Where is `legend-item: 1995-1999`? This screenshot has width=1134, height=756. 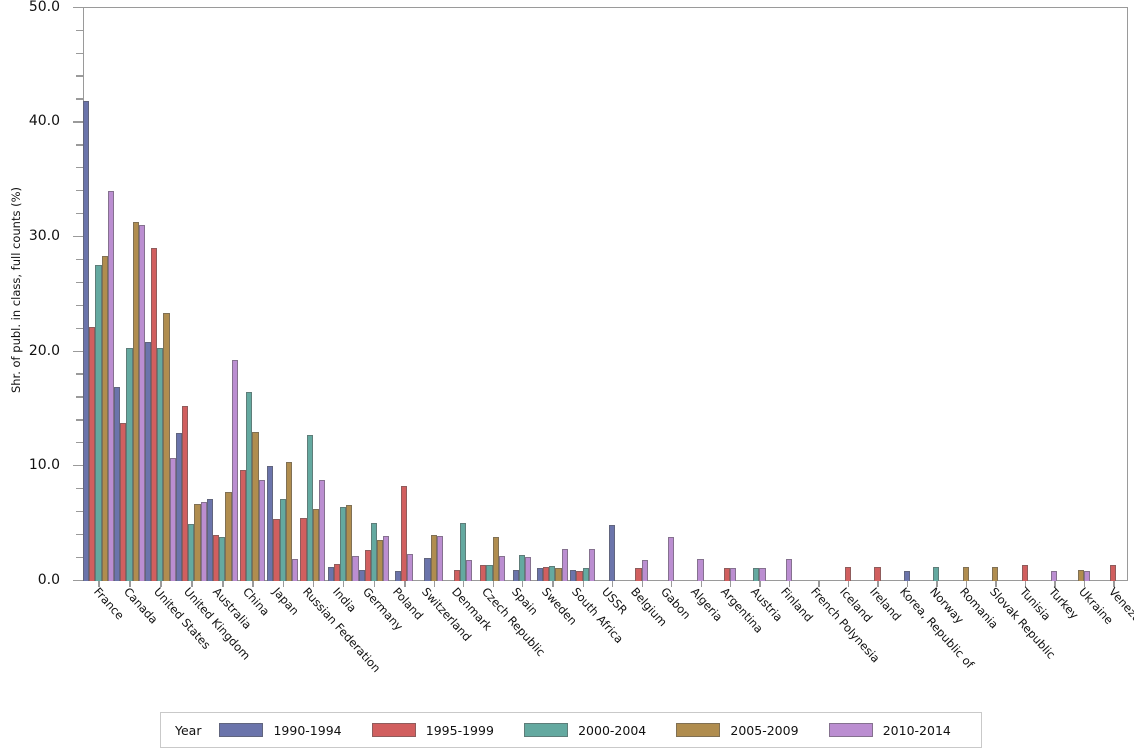 legend-item: 1995-1999 is located at coordinates (447, 730).